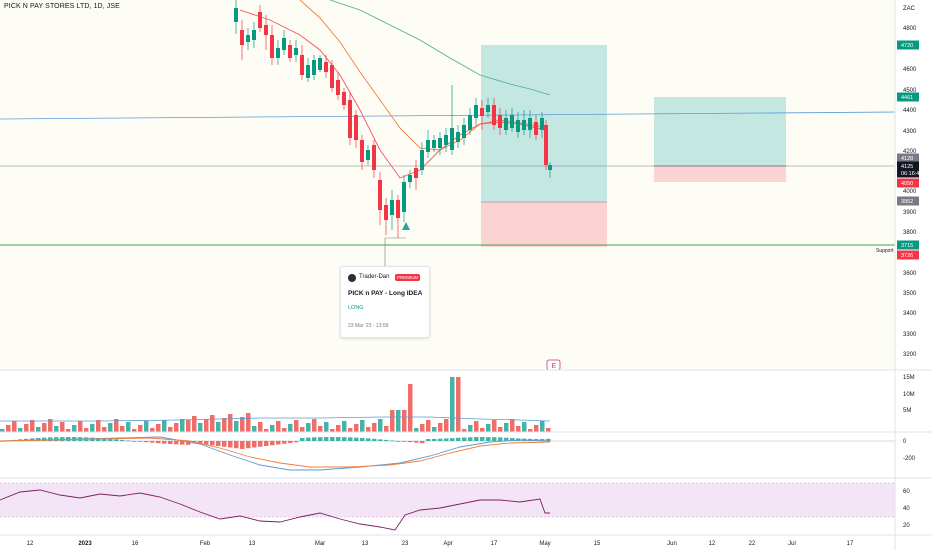  What do you see at coordinates (909, 394) in the screenshot?
I see `volume-axis: 15M 10M 5M` at bounding box center [909, 394].